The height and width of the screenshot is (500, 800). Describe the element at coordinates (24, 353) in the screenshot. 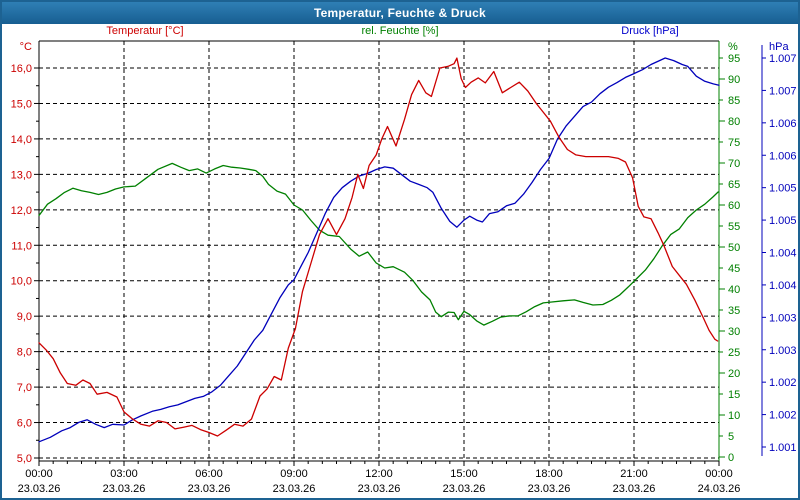

I see `temp-tick-label: 8,0` at that location.